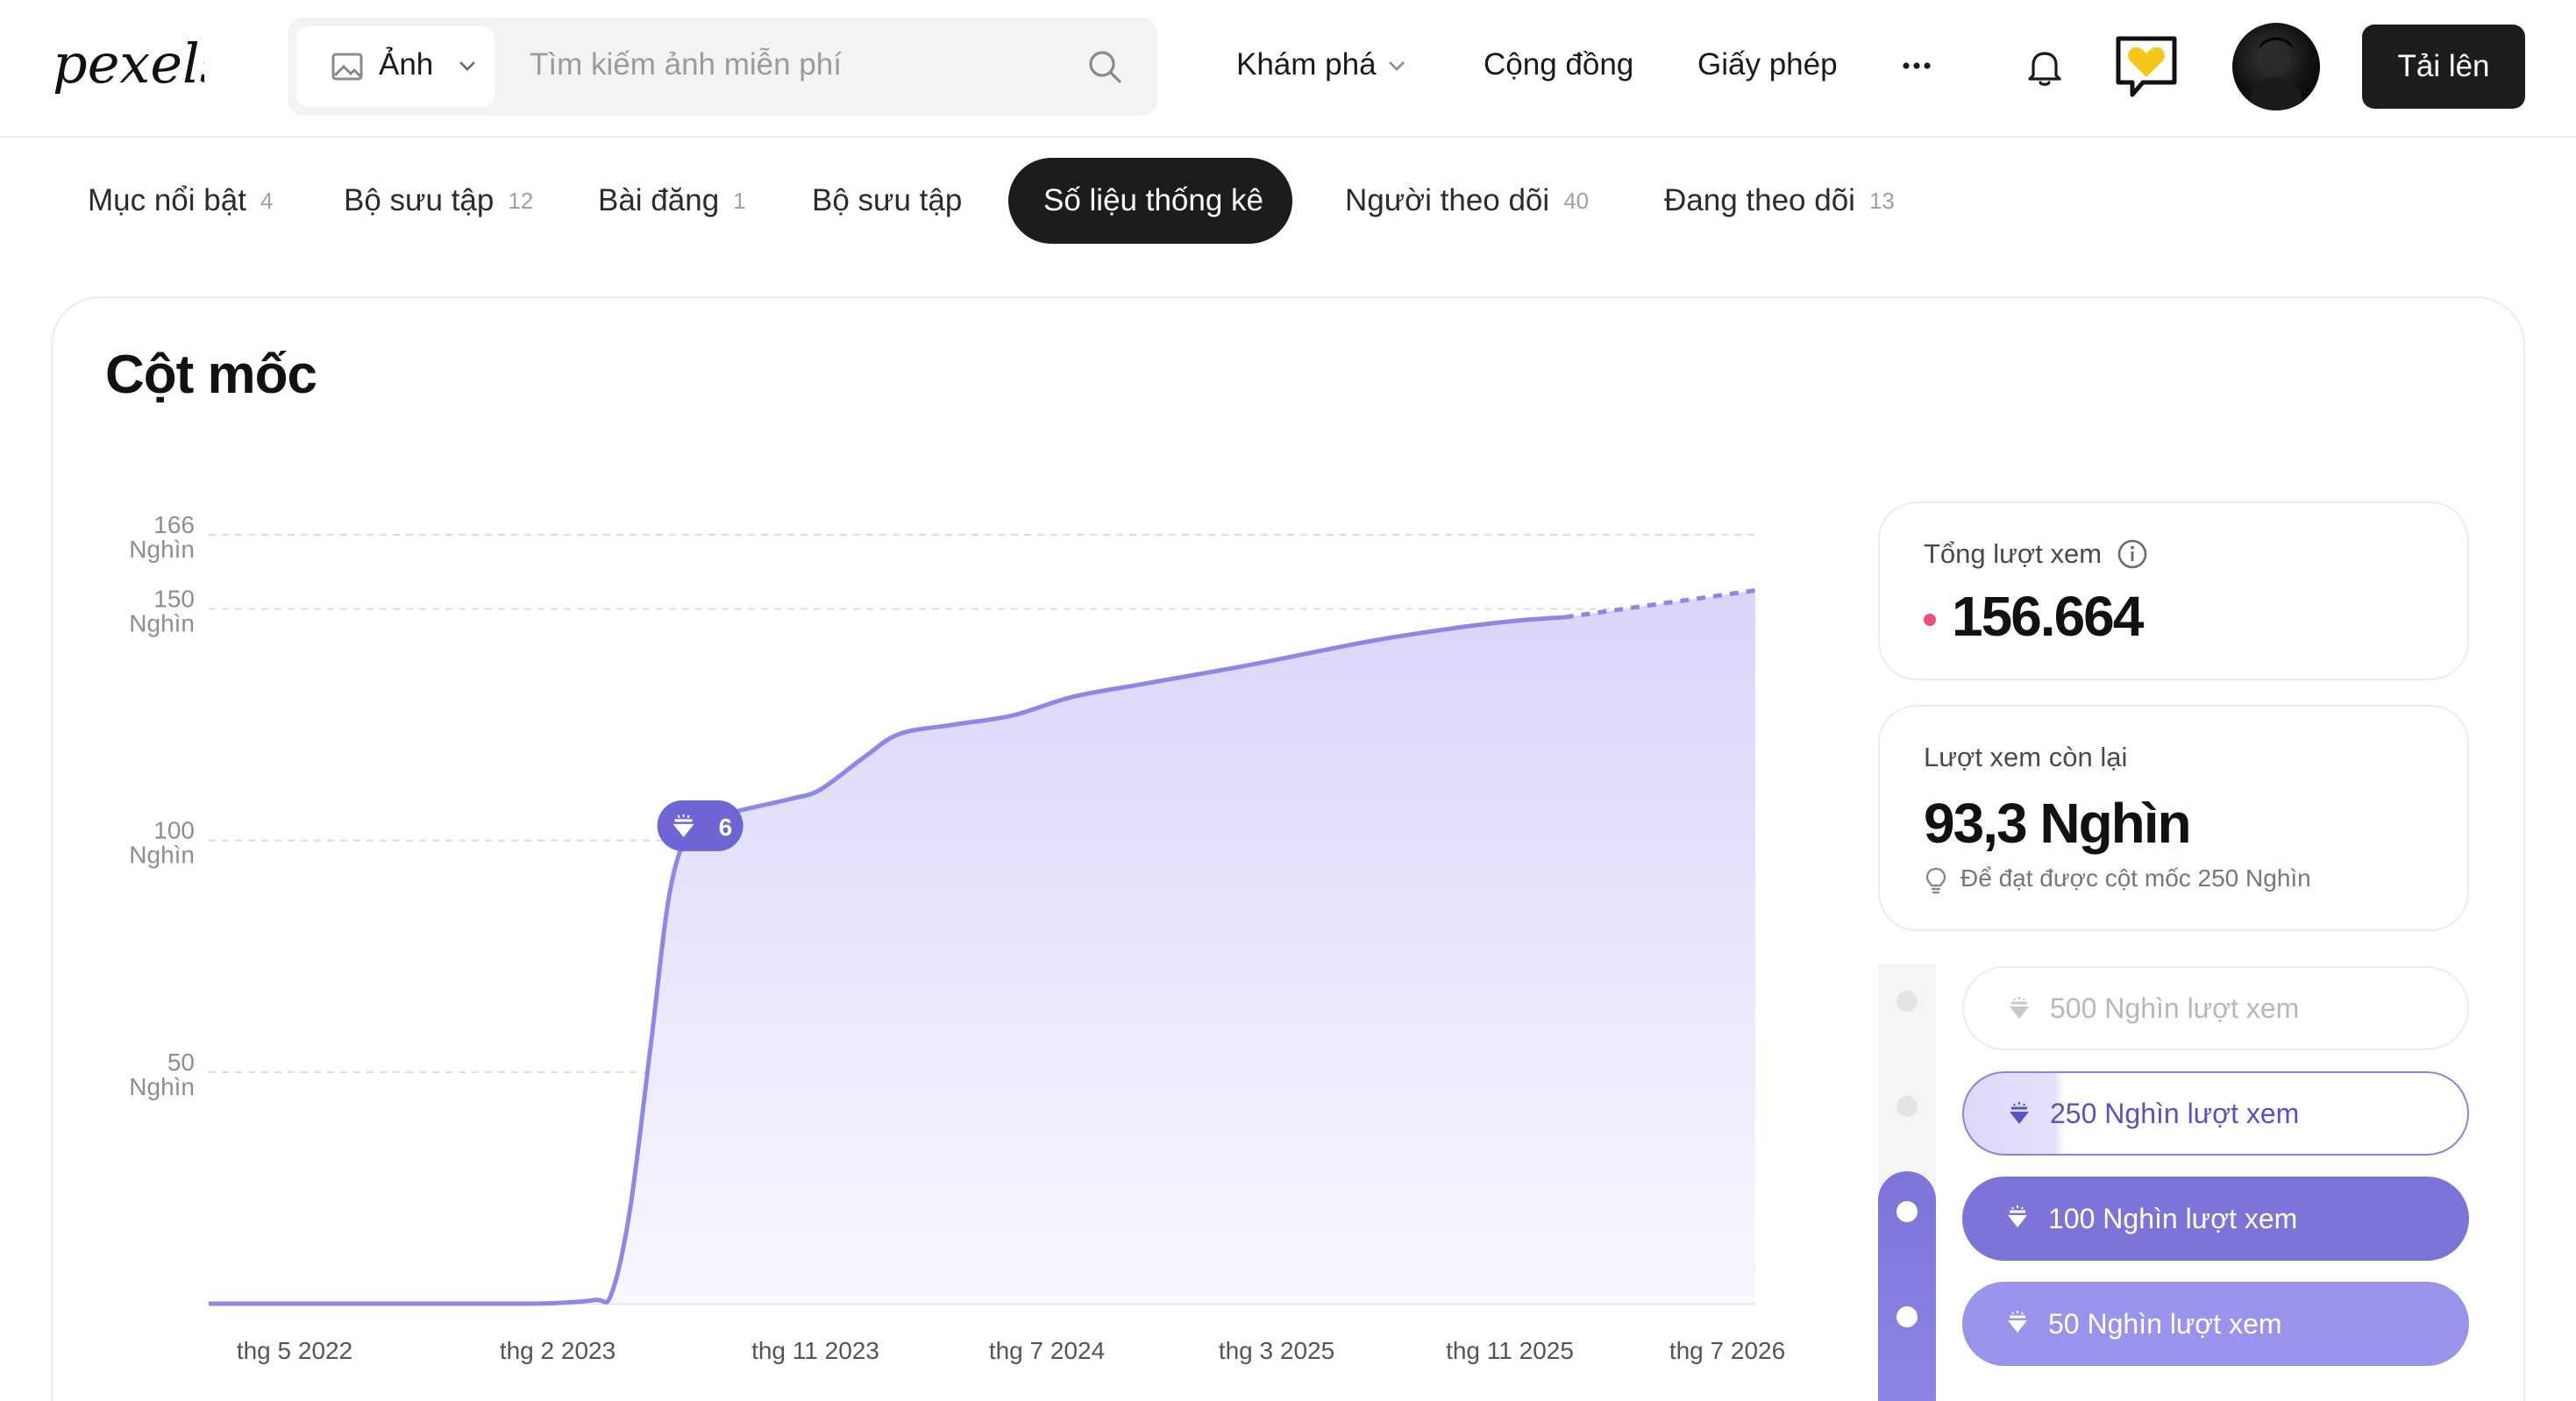 This screenshot has width=2576, height=1401. I want to click on search-type-label: Ảnh, so click(406, 64).